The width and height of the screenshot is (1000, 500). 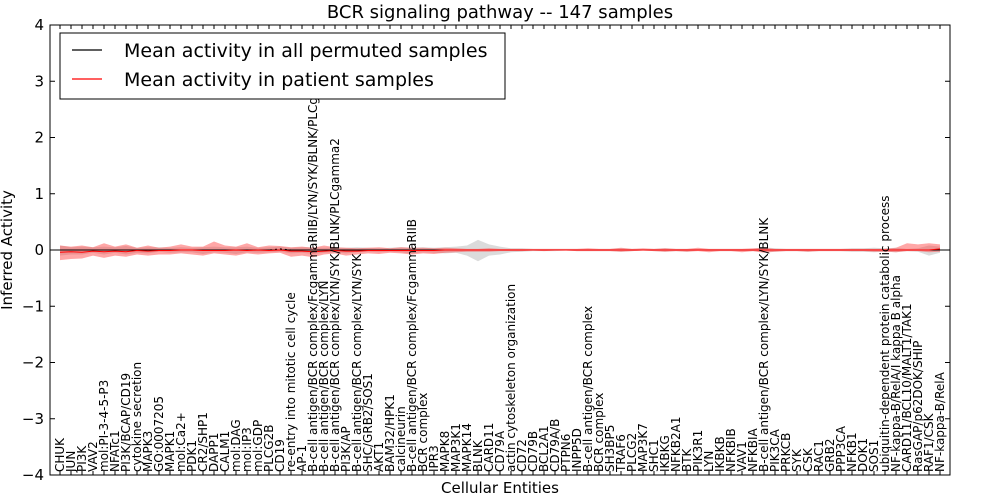 I want to click on x-category-label: SOS1, so click(x=874, y=456).